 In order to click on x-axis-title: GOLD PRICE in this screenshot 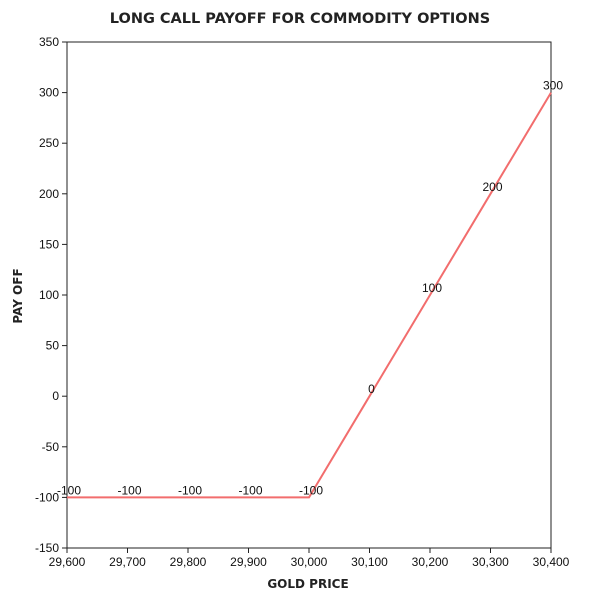, I will do `click(307, 584)`.